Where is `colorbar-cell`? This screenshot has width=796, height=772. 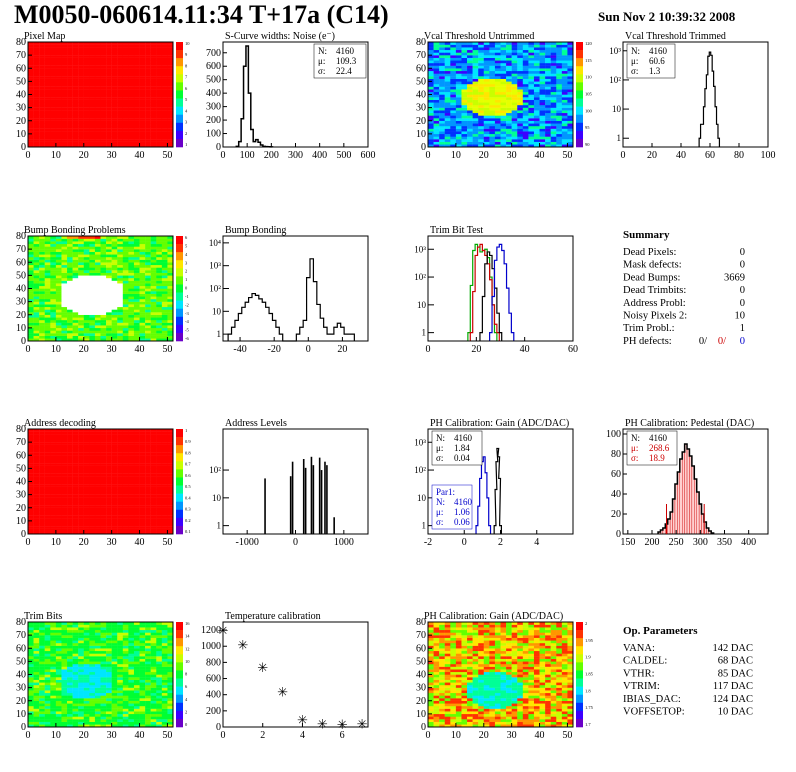 colorbar-cell is located at coordinates (579, 110).